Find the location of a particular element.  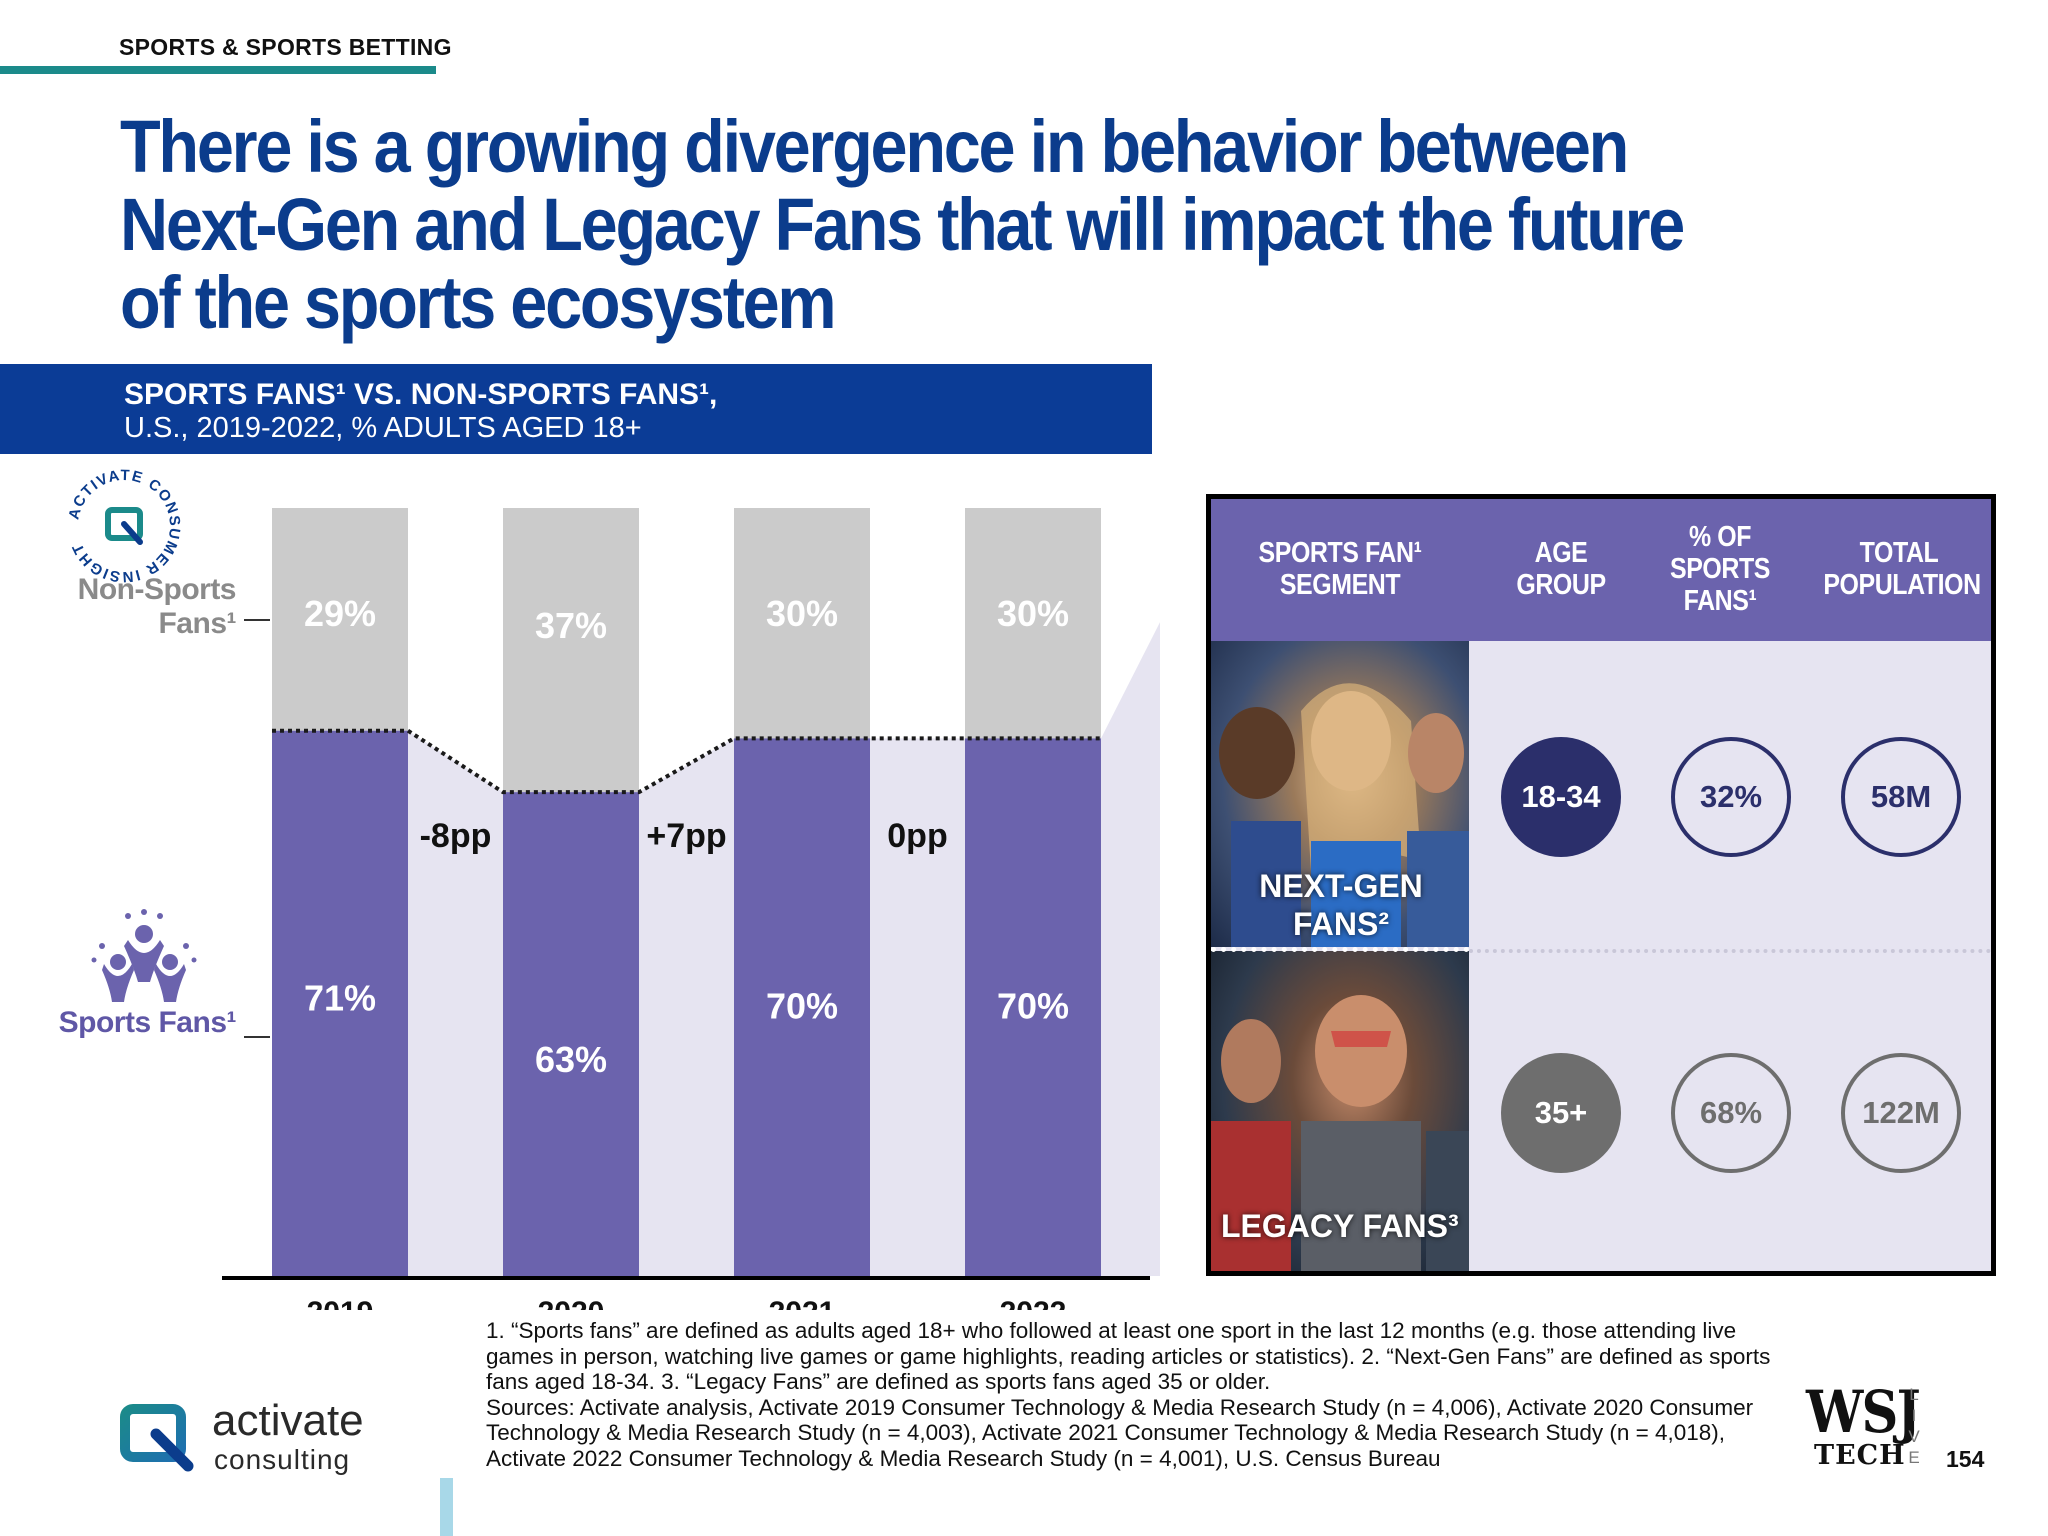

tick-label-2019: 2019 is located at coordinates (340, 1303).